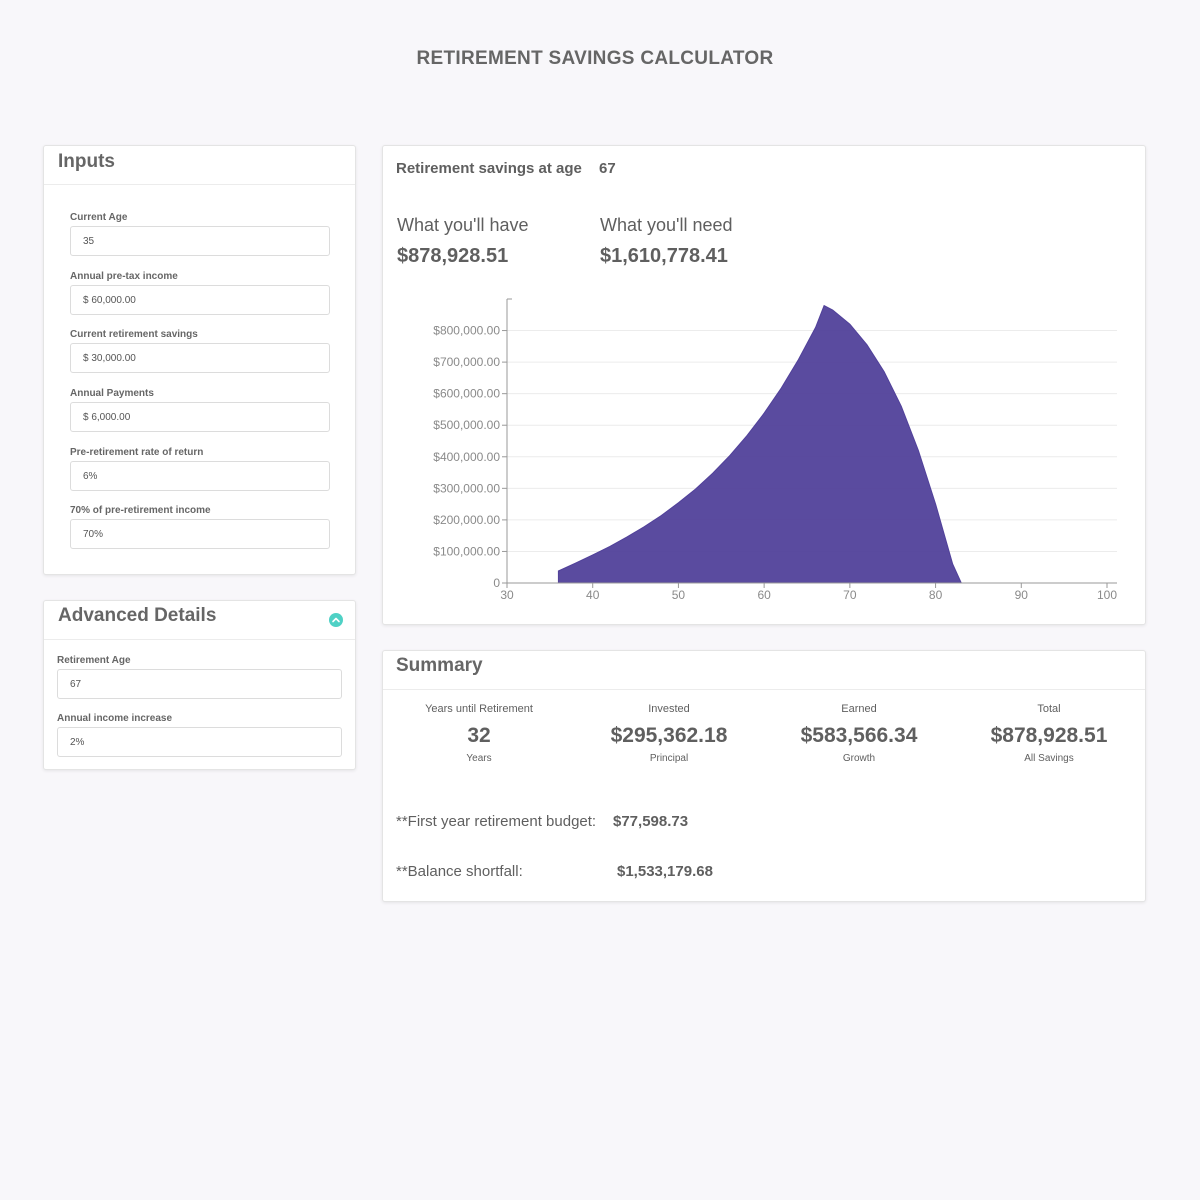  I want to click on x-tick-label: 70, so click(850, 595).